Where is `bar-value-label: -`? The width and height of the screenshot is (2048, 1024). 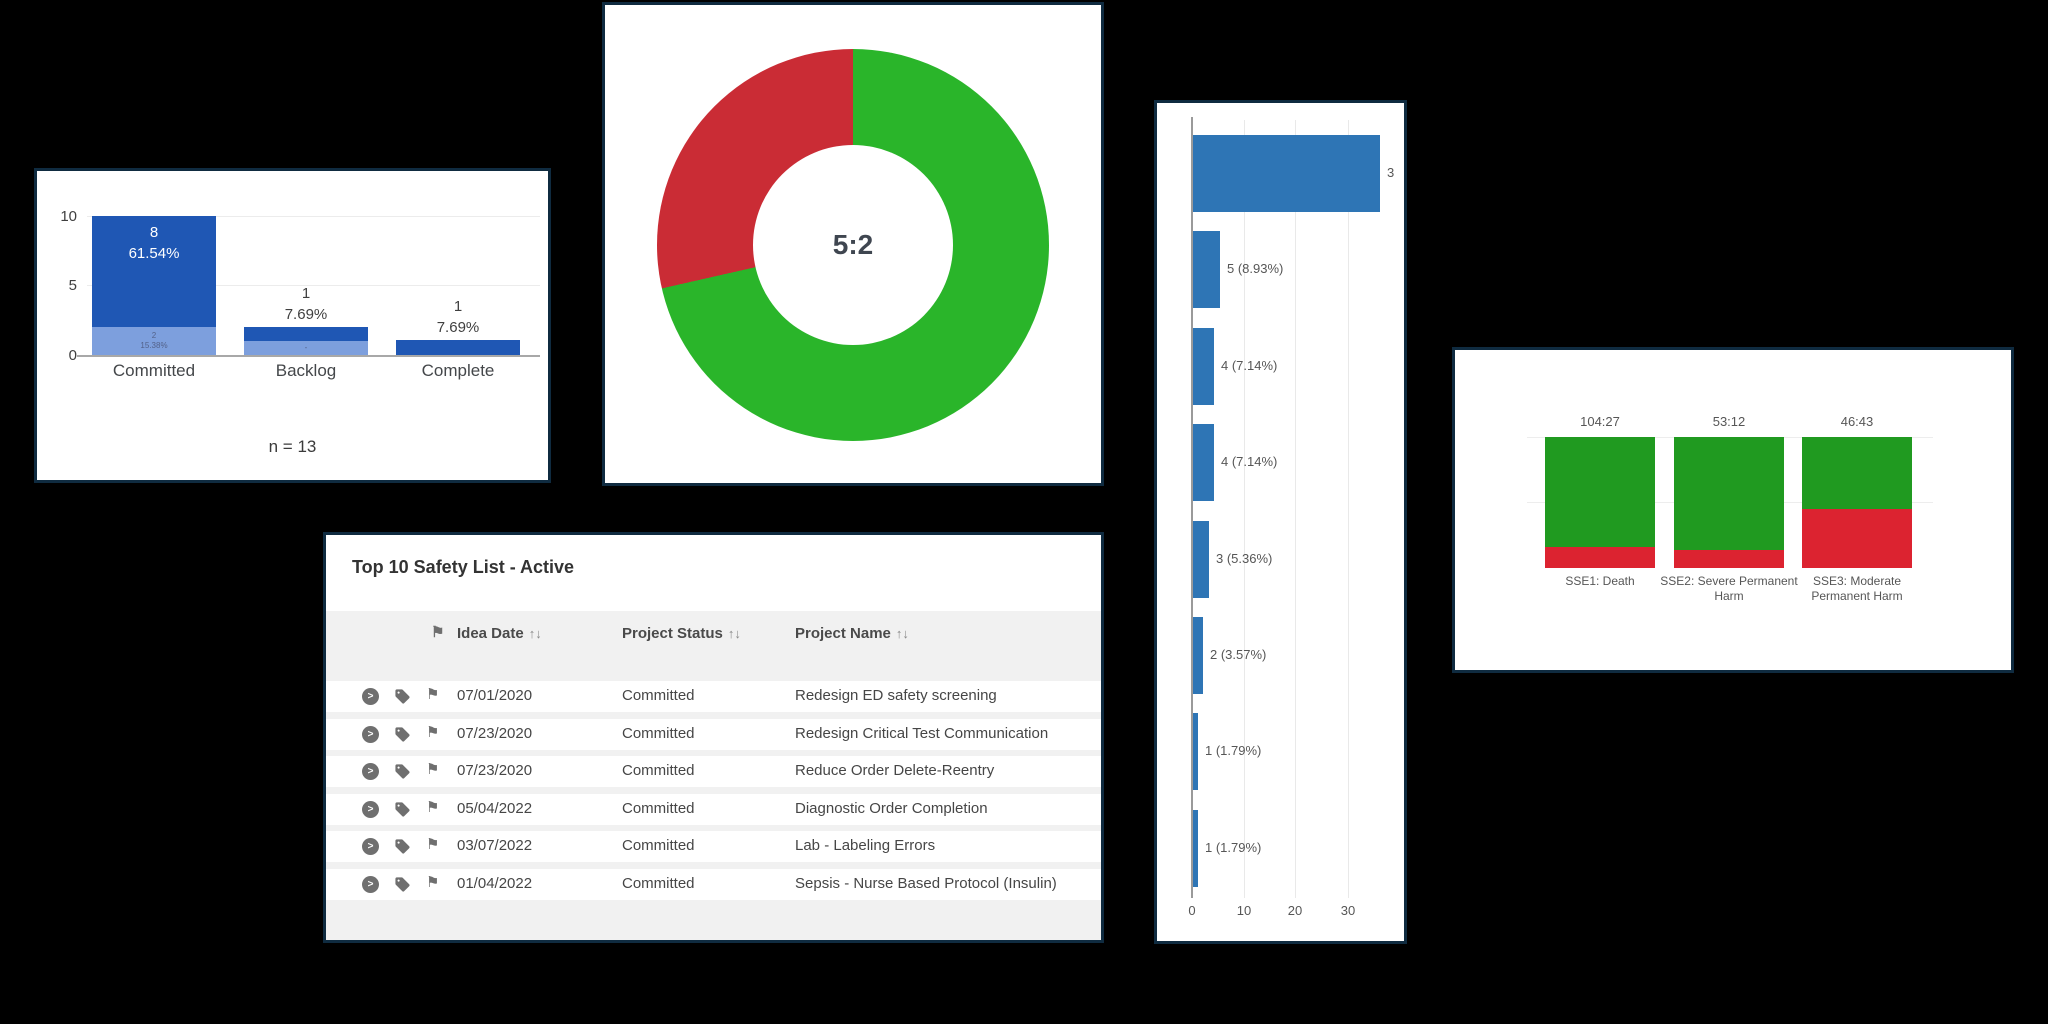 bar-value-label: - is located at coordinates (306, 347).